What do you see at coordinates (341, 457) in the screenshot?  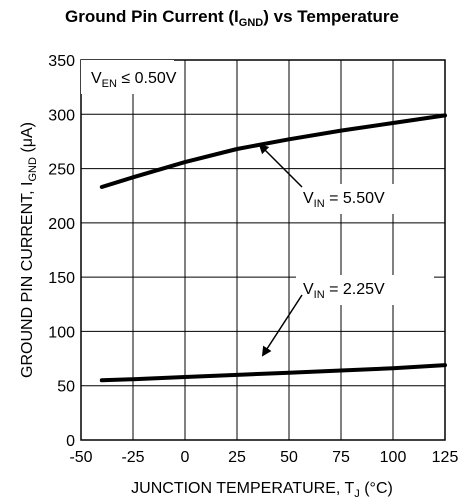 I see `x-tick-label: 75` at bounding box center [341, 457].